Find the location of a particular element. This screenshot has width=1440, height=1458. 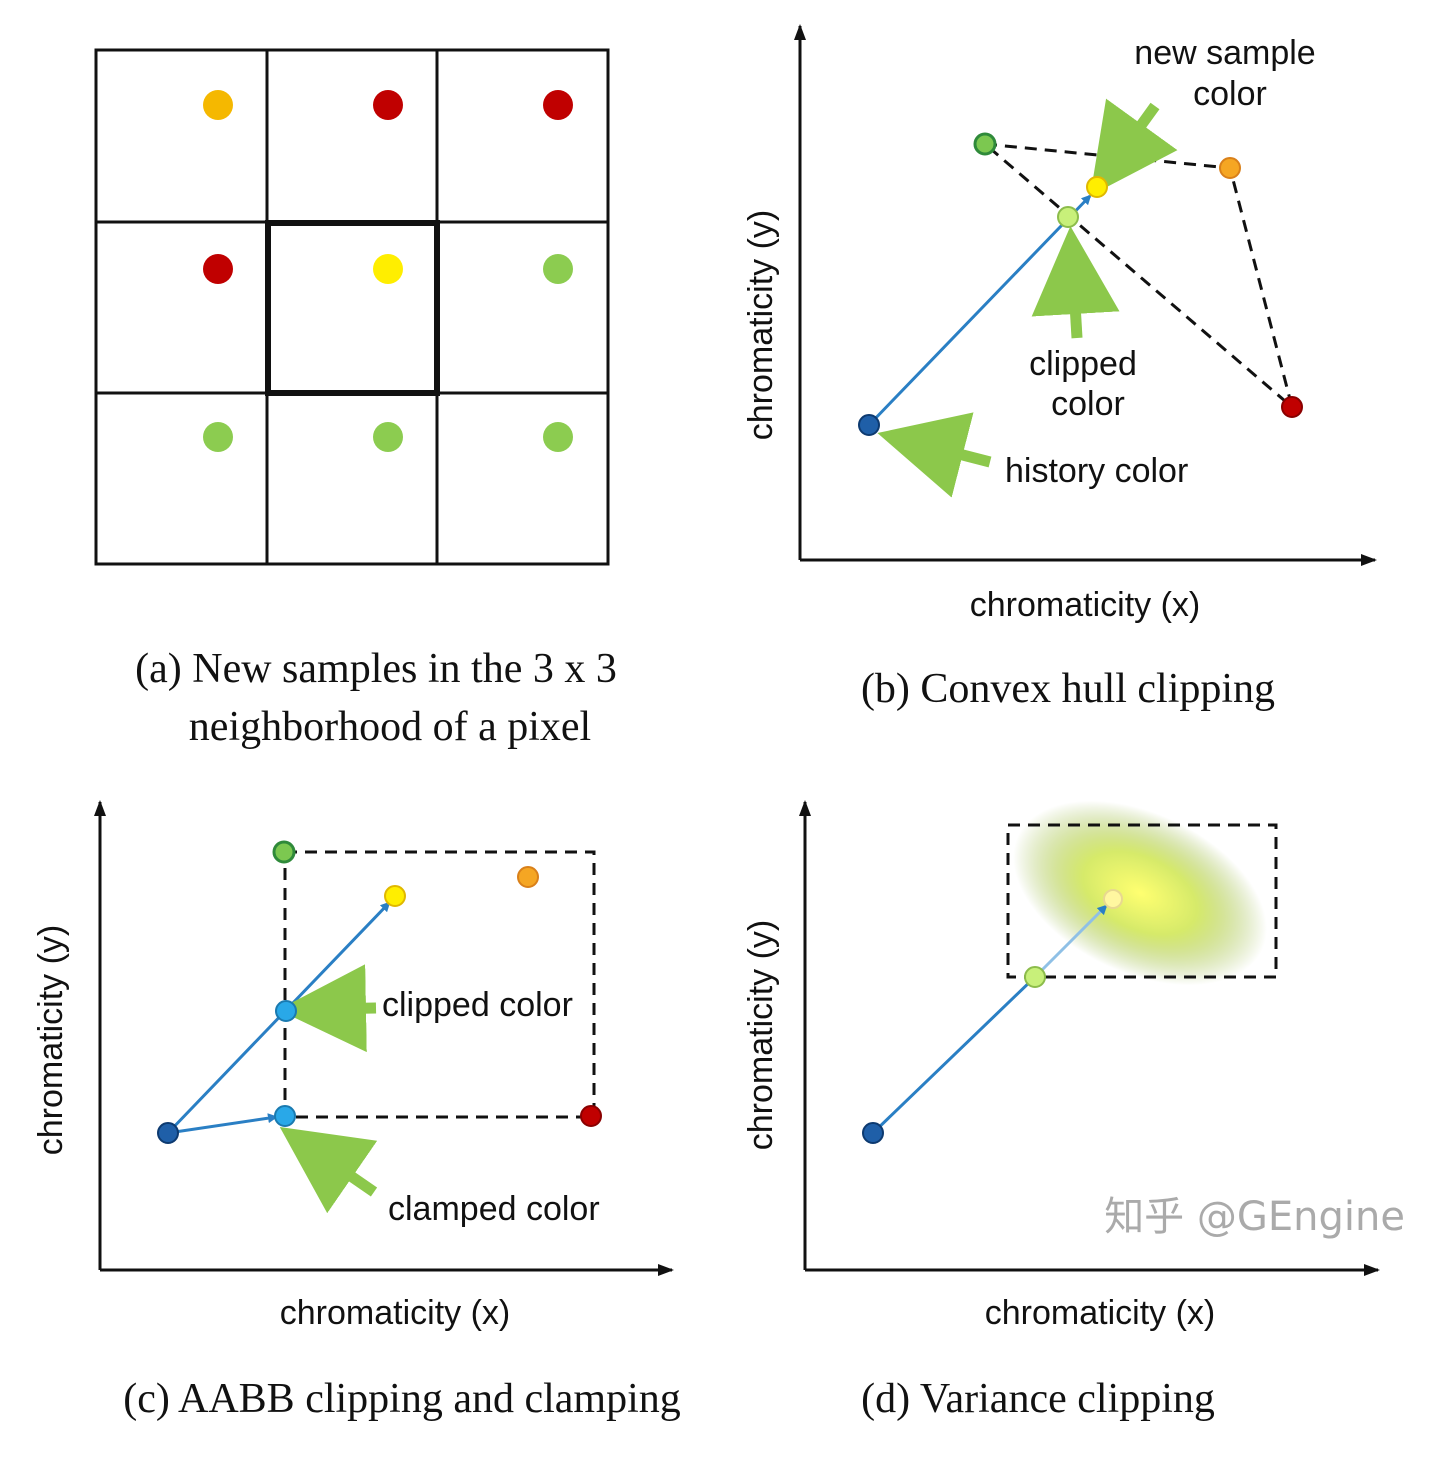

aabb-box is located at coordinates (439, 984).